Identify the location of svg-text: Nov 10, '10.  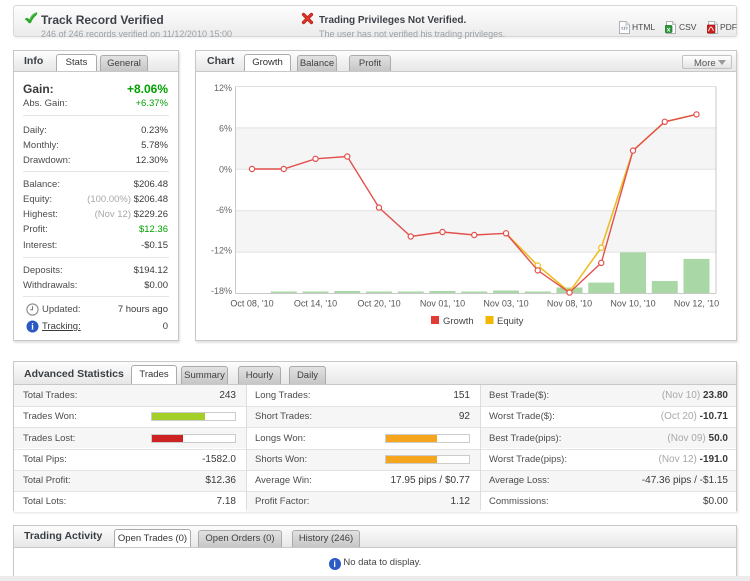
(632, 304).